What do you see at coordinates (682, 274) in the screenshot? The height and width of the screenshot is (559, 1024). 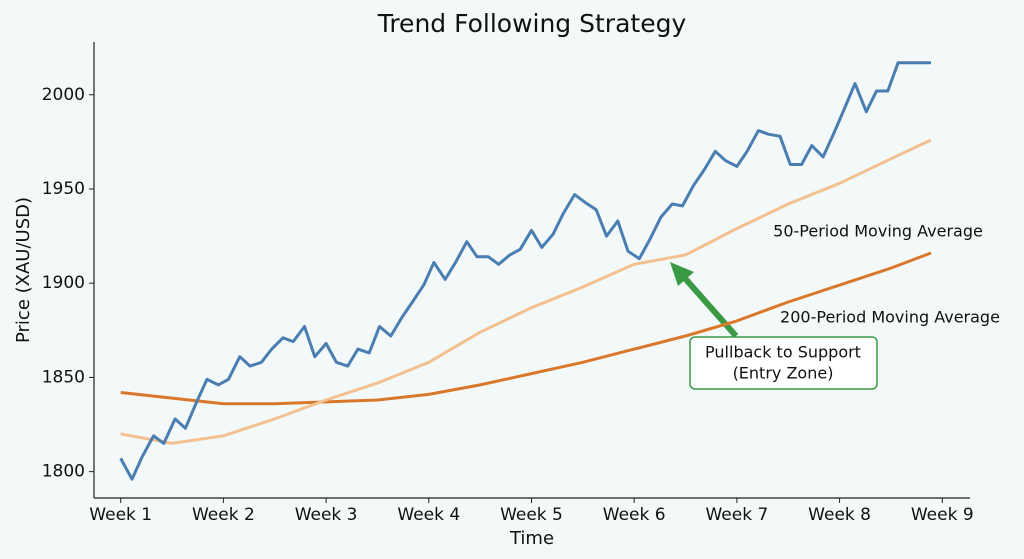 I see `annotation-arrowhead` at bounding box center [682, 274].